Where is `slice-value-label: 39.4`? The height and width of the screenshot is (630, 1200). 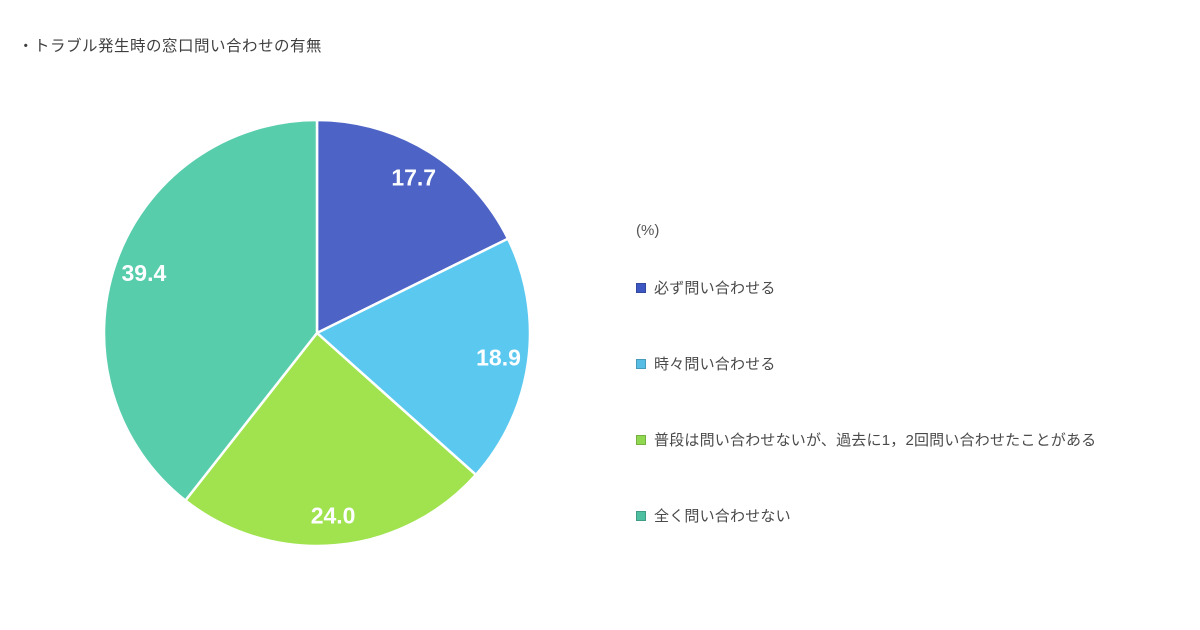 slice-value-label: 39.4 is located at coordinates (144, 273).